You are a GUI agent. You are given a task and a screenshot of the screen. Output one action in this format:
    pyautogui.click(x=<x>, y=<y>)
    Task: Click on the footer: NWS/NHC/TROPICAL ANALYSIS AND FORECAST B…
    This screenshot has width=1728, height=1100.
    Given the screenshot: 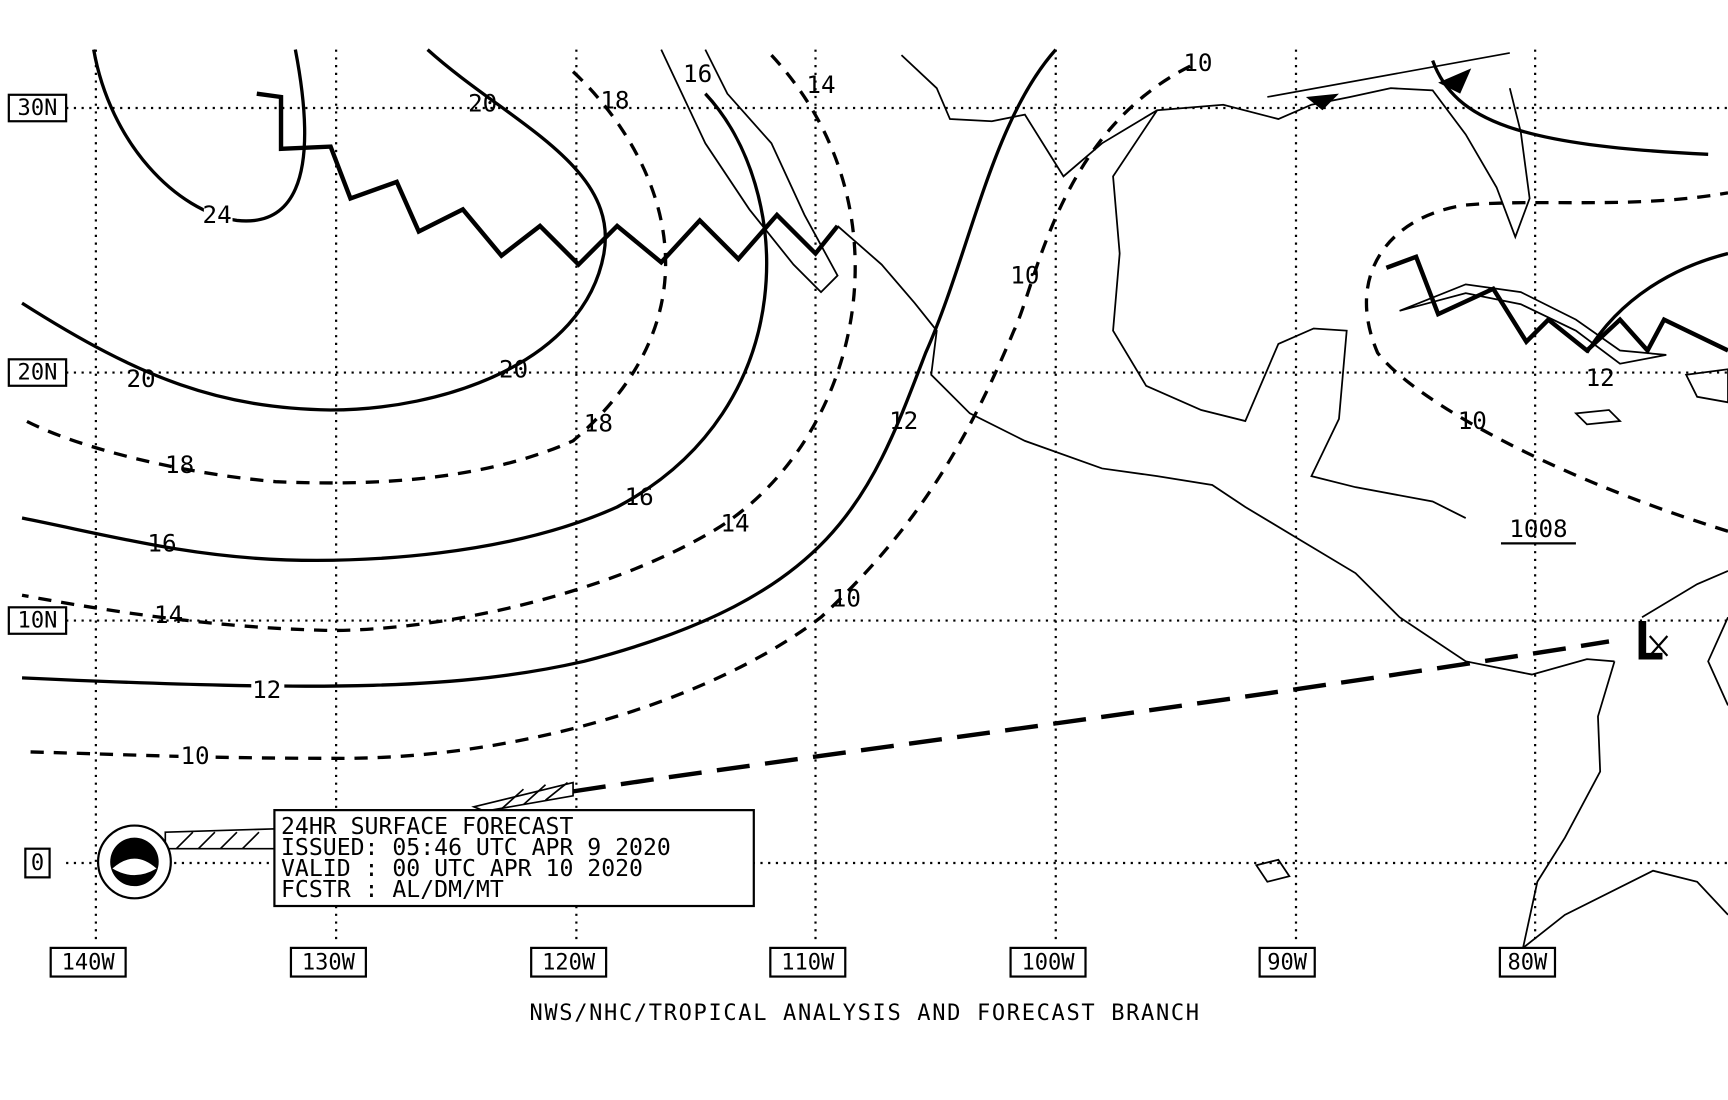 What is the action you would take?
    pyautogui.click(x=864, y=1013)
    